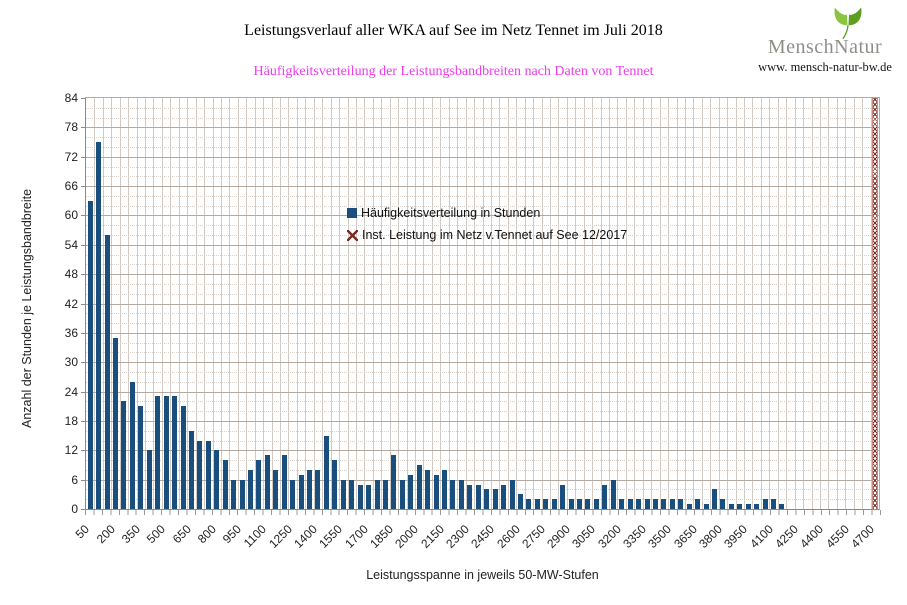 This screenshot has width=907, height=605. What do you see at coordinates (825, 67) in the screenshot?
I see `logo-url-text: www. mensch-natur-bw.de` at bounding box center [825, 67].